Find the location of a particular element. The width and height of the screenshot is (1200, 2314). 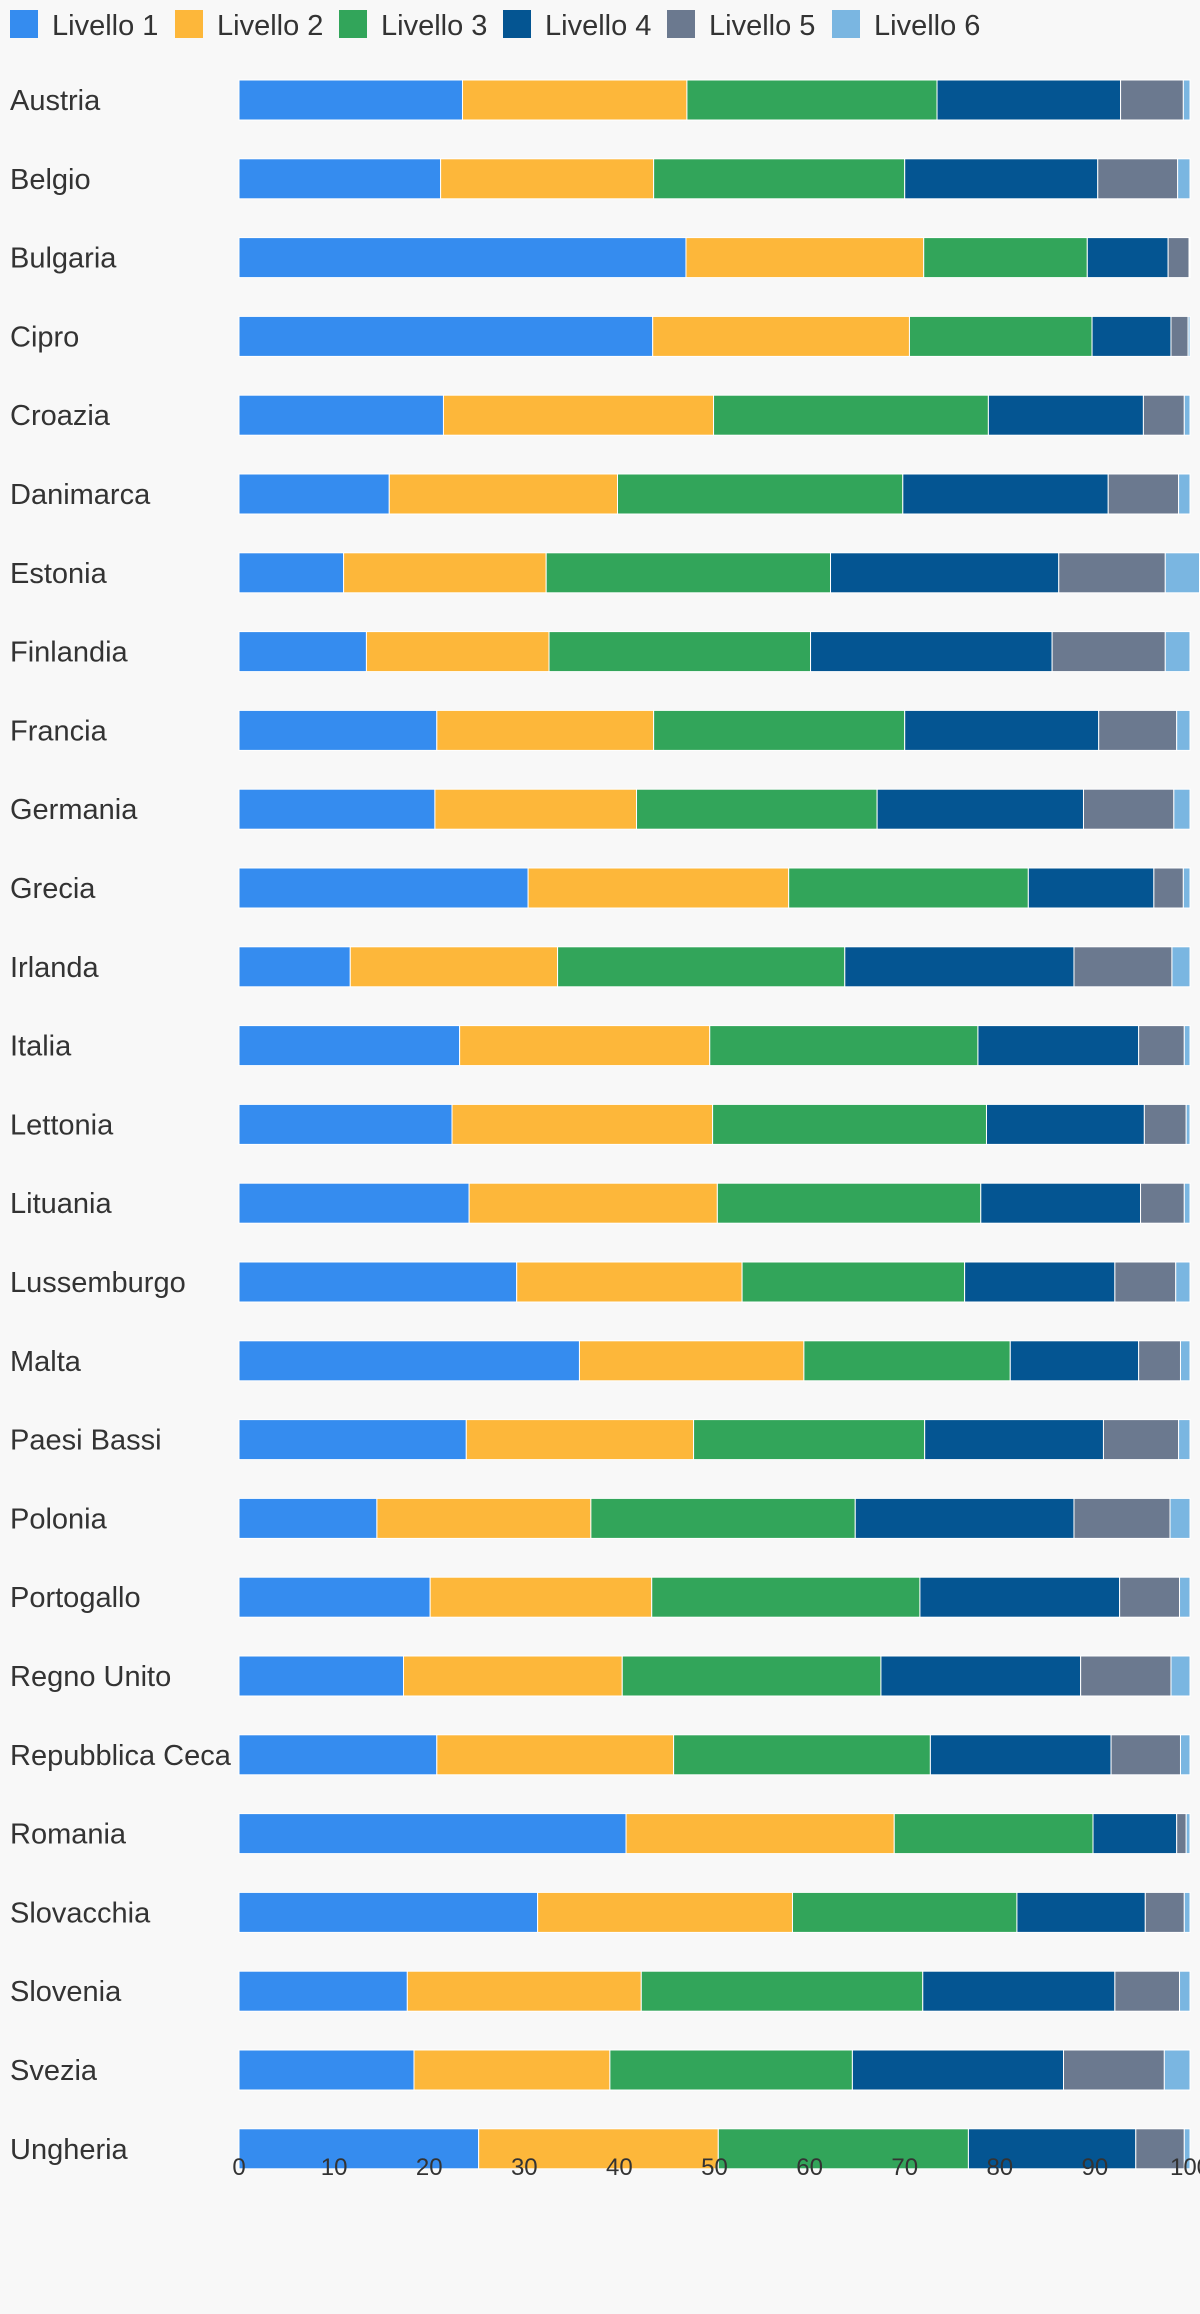

category-label: Paesi Bassi is located at coordinates (86, 1441).